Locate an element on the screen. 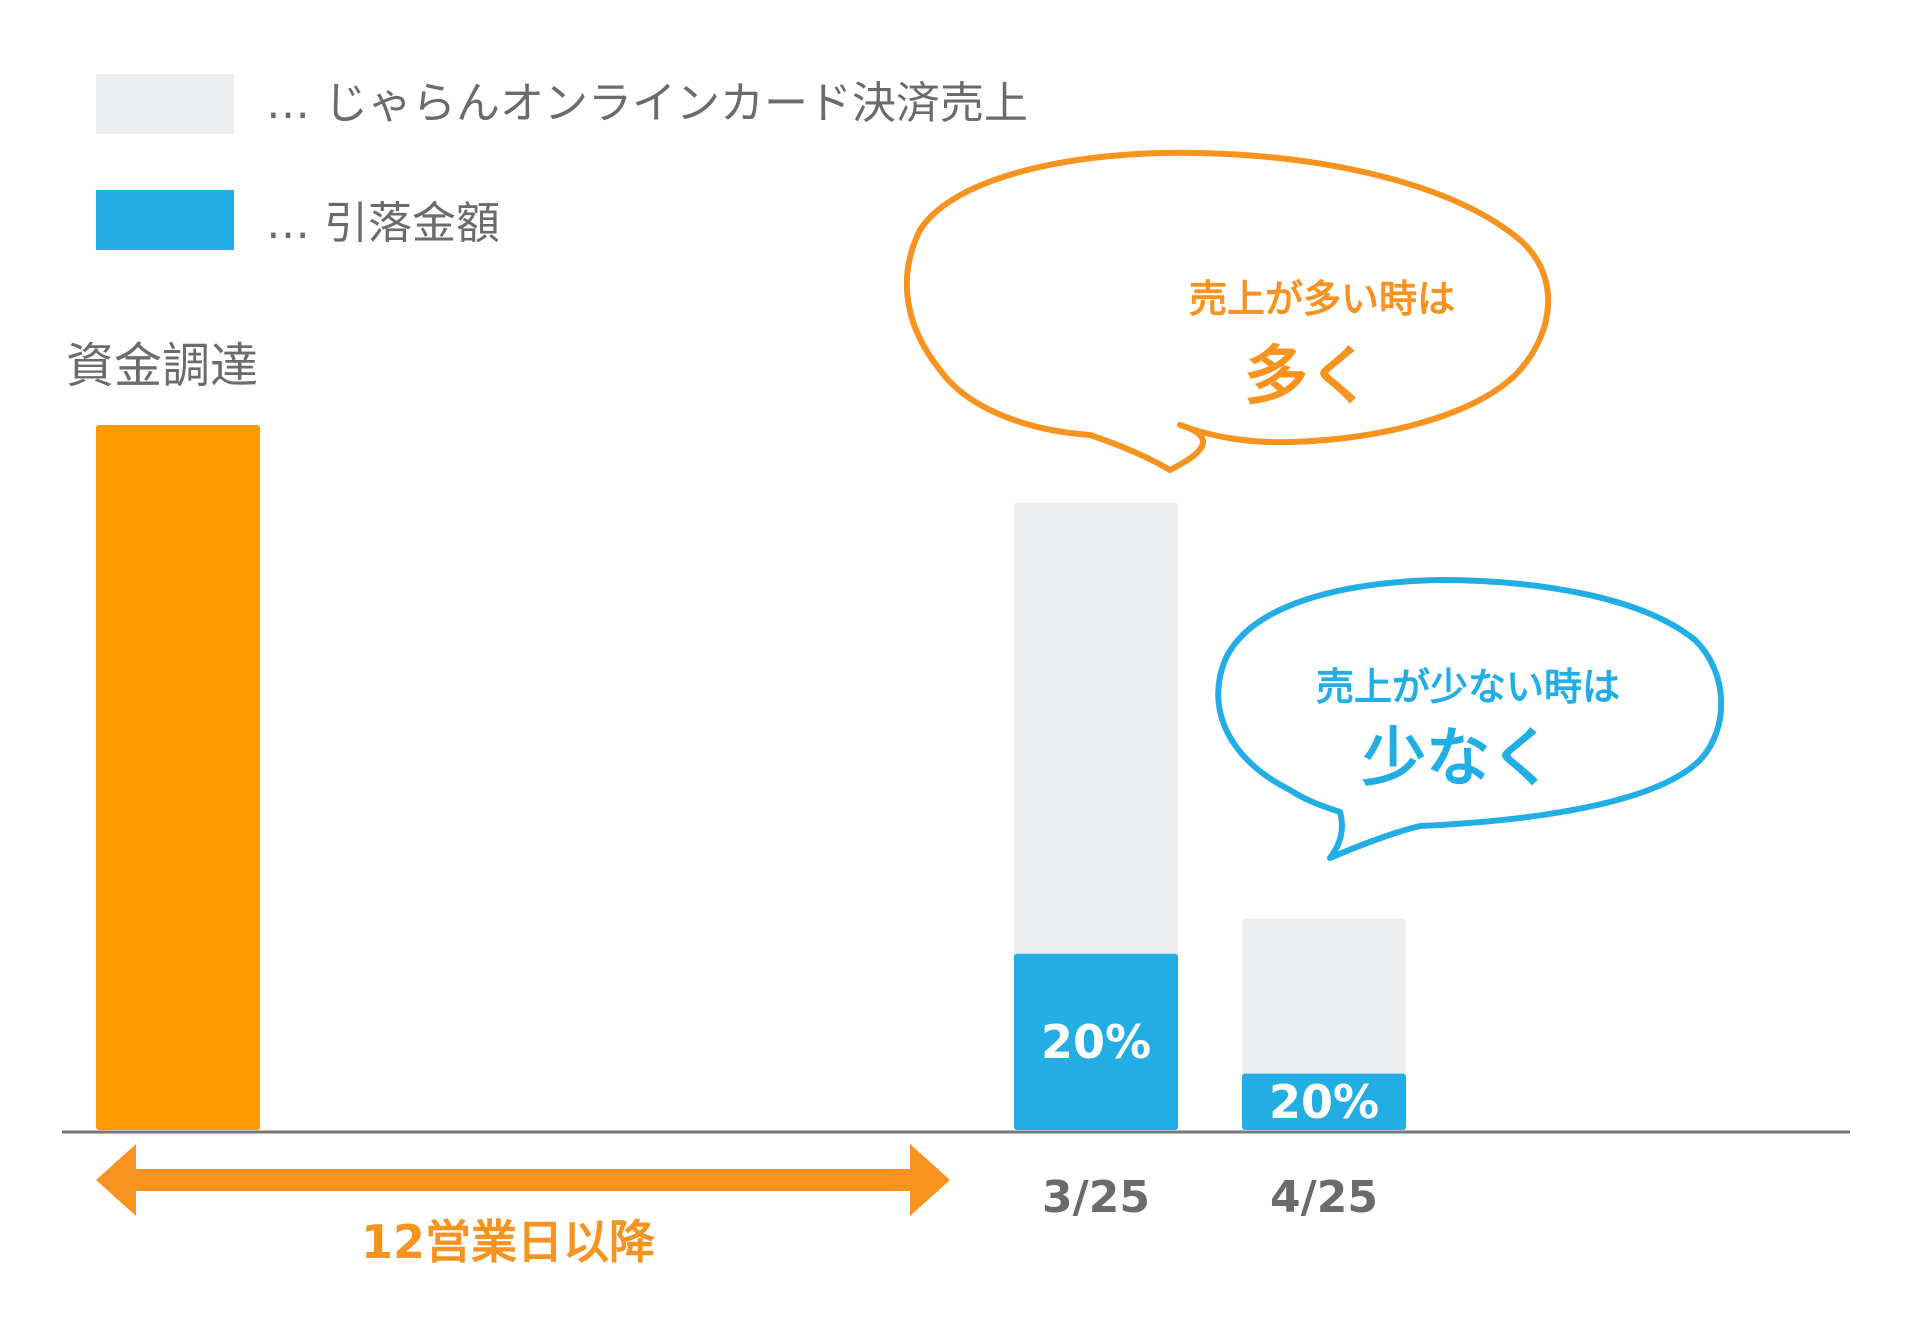  x-tick-label: 3/25 is located at coordinates (1096, 1197).